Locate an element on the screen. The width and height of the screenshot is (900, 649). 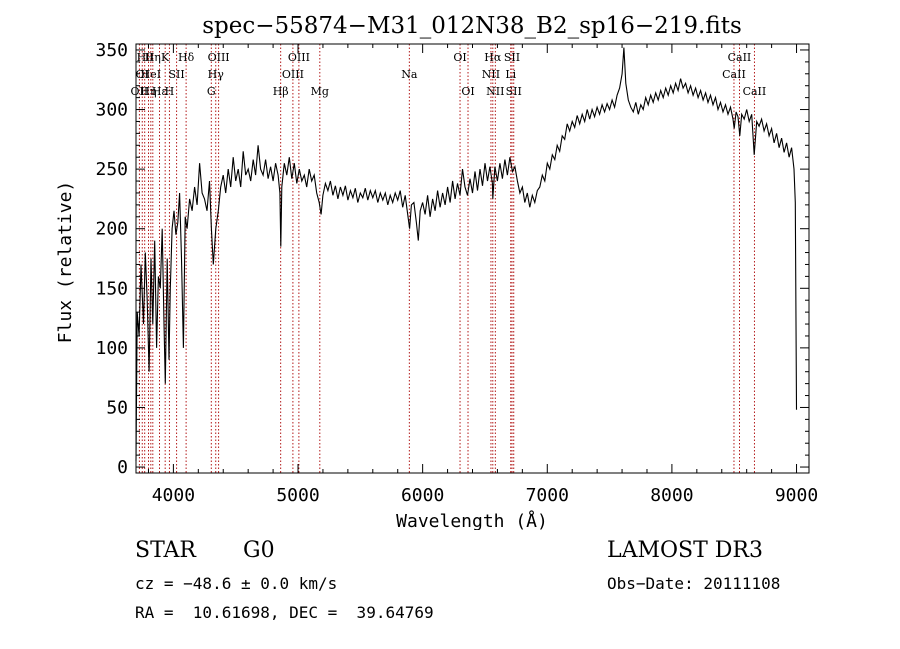
line-label-17: Mg is located at coordinates (320, 91).